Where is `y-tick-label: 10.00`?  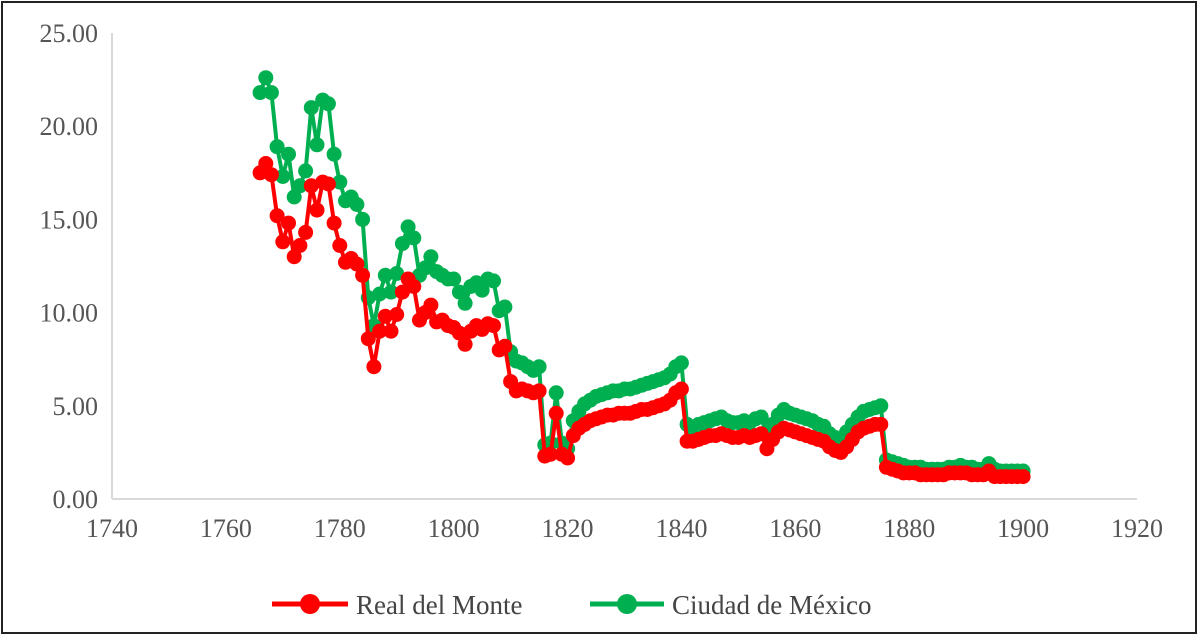 y-tick-label: 10.00 is located at coordinates (69, 313).